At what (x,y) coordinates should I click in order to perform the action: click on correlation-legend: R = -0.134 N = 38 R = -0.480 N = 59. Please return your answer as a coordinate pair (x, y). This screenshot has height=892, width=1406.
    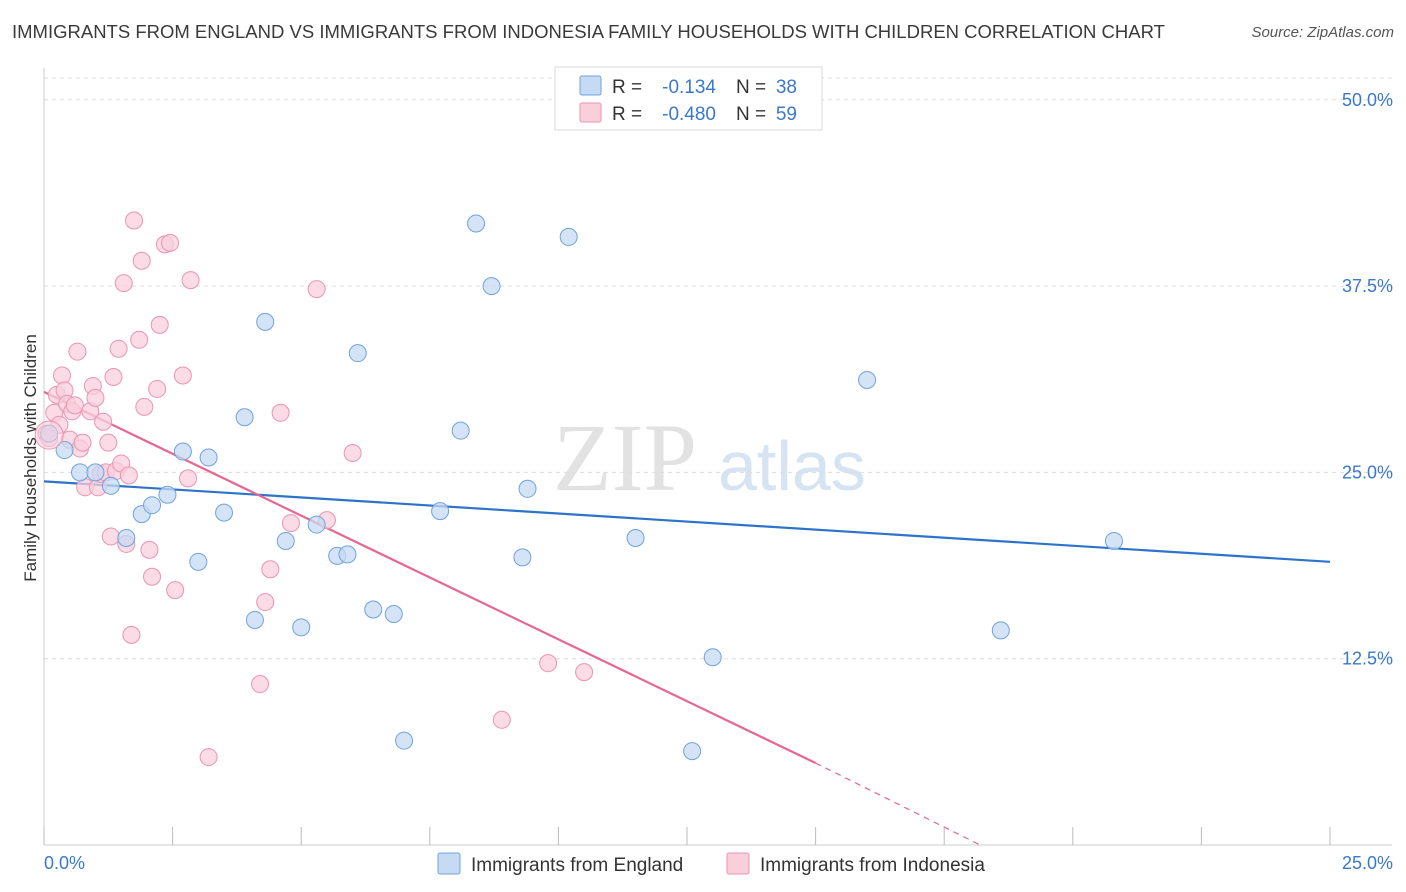
    Looking at the image, I should click on (688, 98).